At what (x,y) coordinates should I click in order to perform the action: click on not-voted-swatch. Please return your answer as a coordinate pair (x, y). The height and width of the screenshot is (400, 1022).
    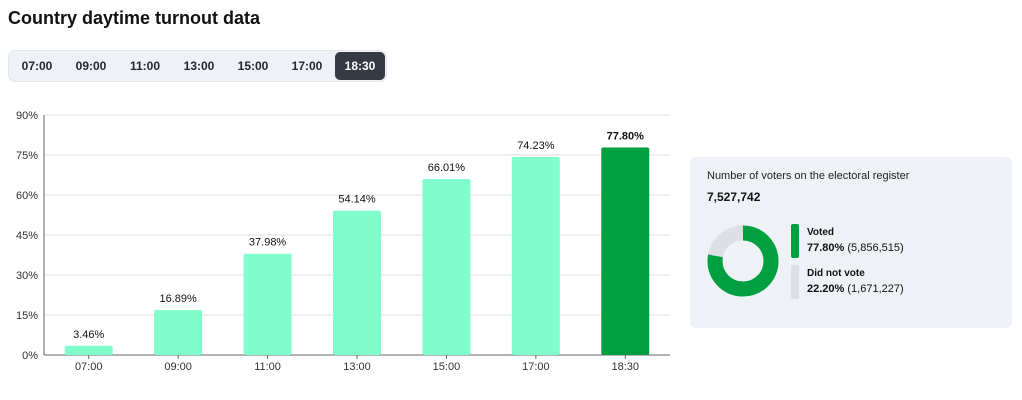
    Looking at the image, I should click on (795, 282).